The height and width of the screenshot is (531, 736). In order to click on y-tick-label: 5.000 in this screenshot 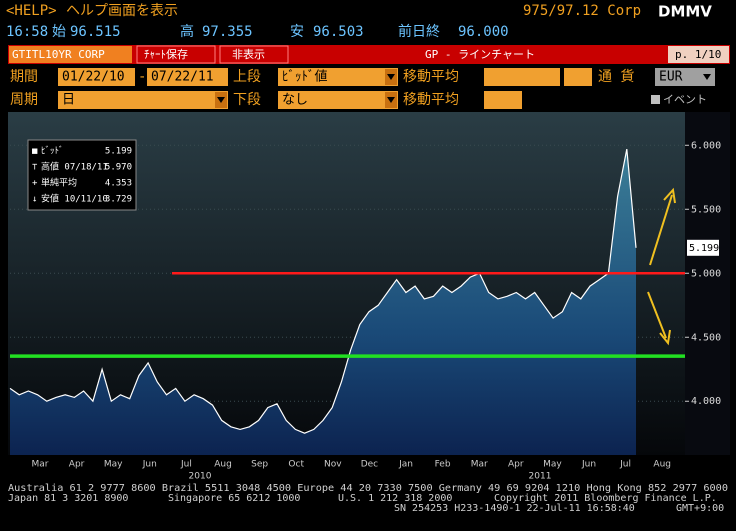, I will do `click(706, 273)`.